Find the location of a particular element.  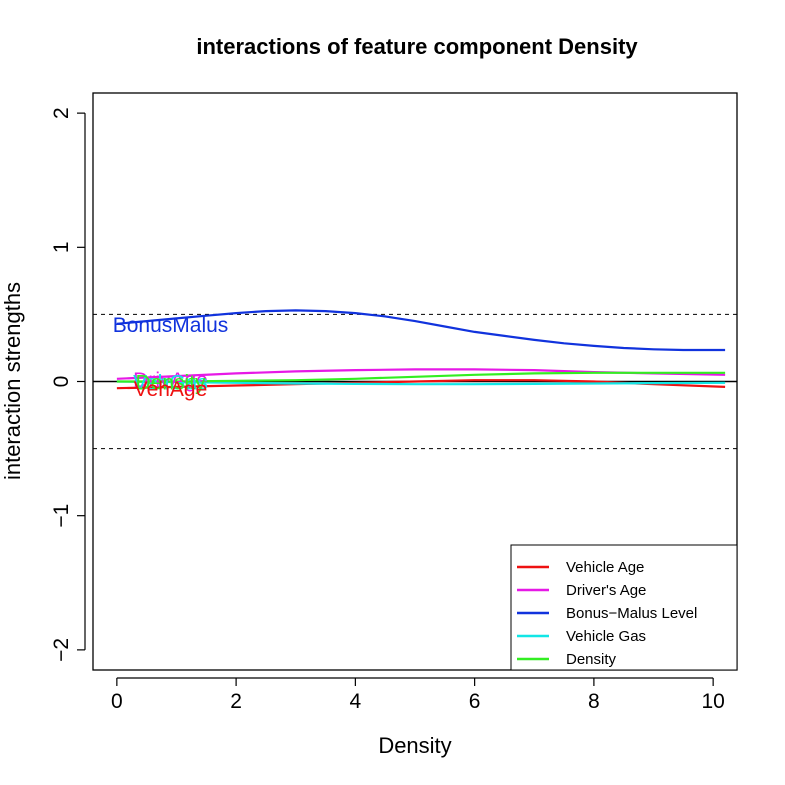

legend-label-driver-s-age: Driver's Age is located at coordinates (606, 590).